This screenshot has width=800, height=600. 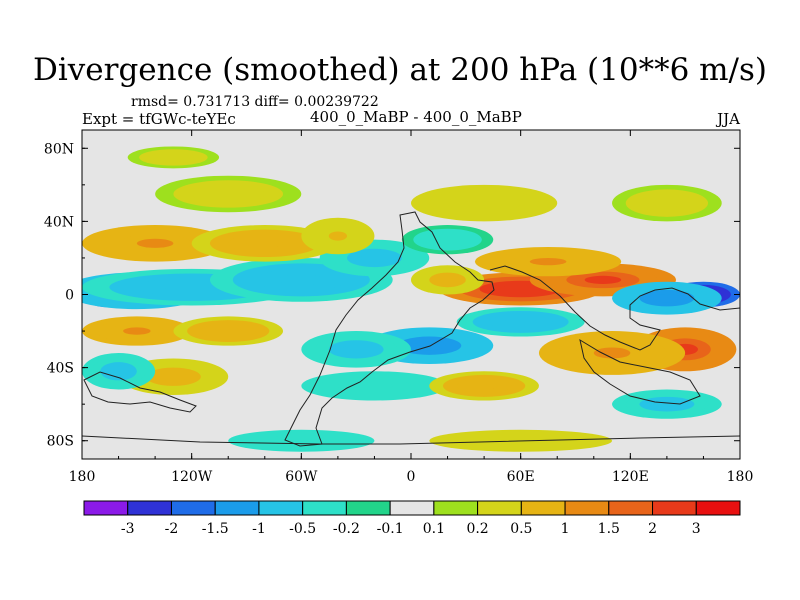 What do you see at coordinates (302, 529) in the screenshot?
I see `colorbar-label: -0.5` at bounding box center [302, 529].